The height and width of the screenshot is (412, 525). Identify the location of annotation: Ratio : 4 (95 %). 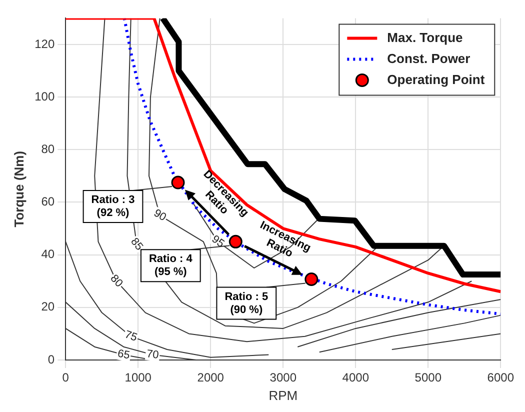
(171, 265).